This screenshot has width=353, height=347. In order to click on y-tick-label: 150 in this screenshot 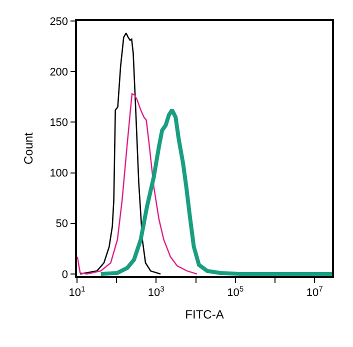, I will do `click(59, 123)`.